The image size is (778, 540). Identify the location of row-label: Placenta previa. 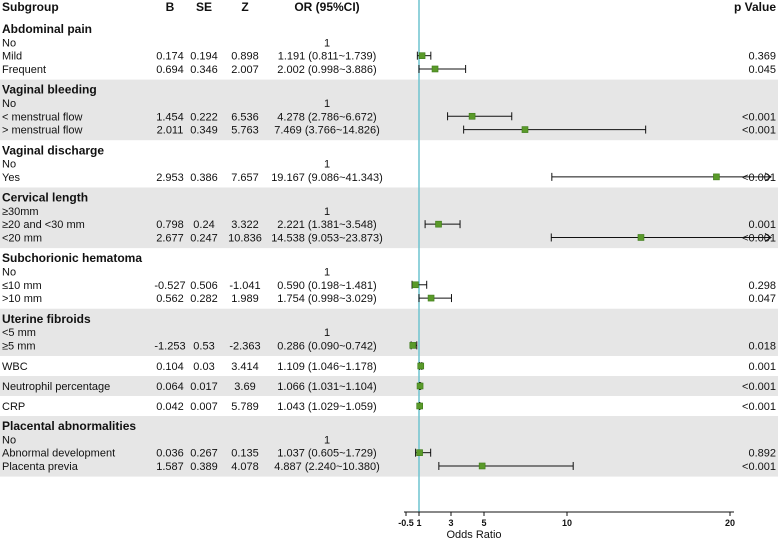
(40, 467).